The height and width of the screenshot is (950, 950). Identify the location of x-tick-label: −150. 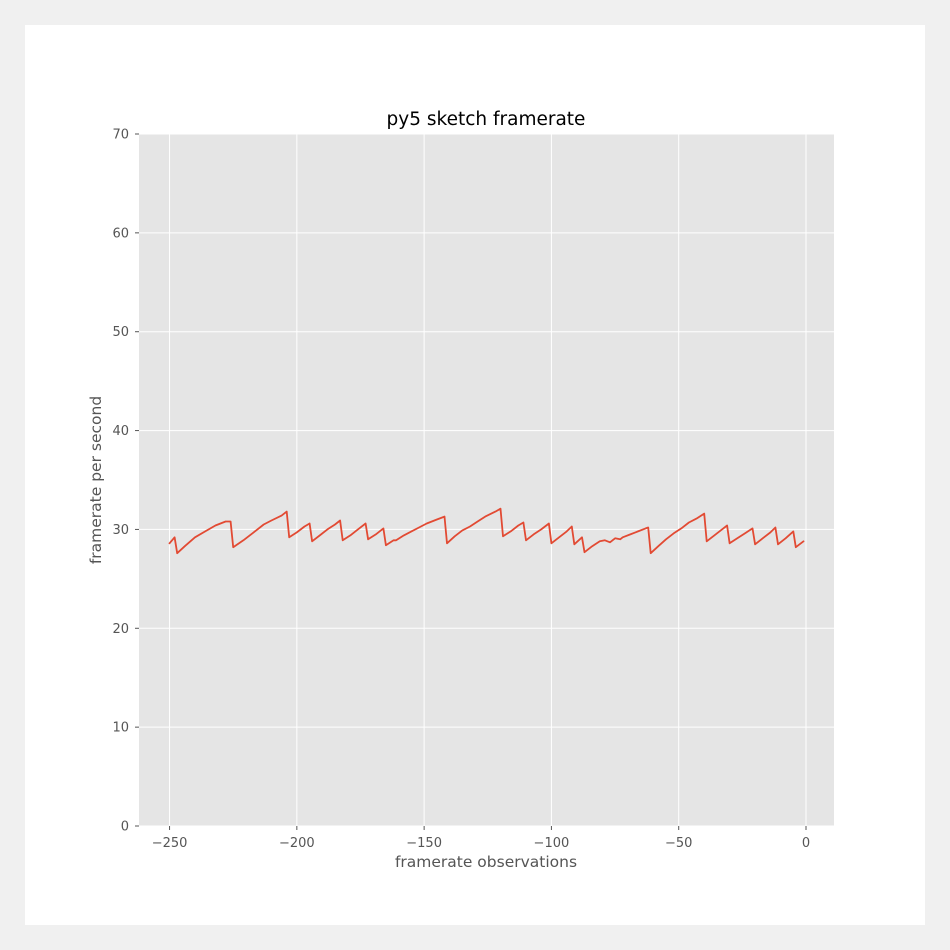
(424, 843).